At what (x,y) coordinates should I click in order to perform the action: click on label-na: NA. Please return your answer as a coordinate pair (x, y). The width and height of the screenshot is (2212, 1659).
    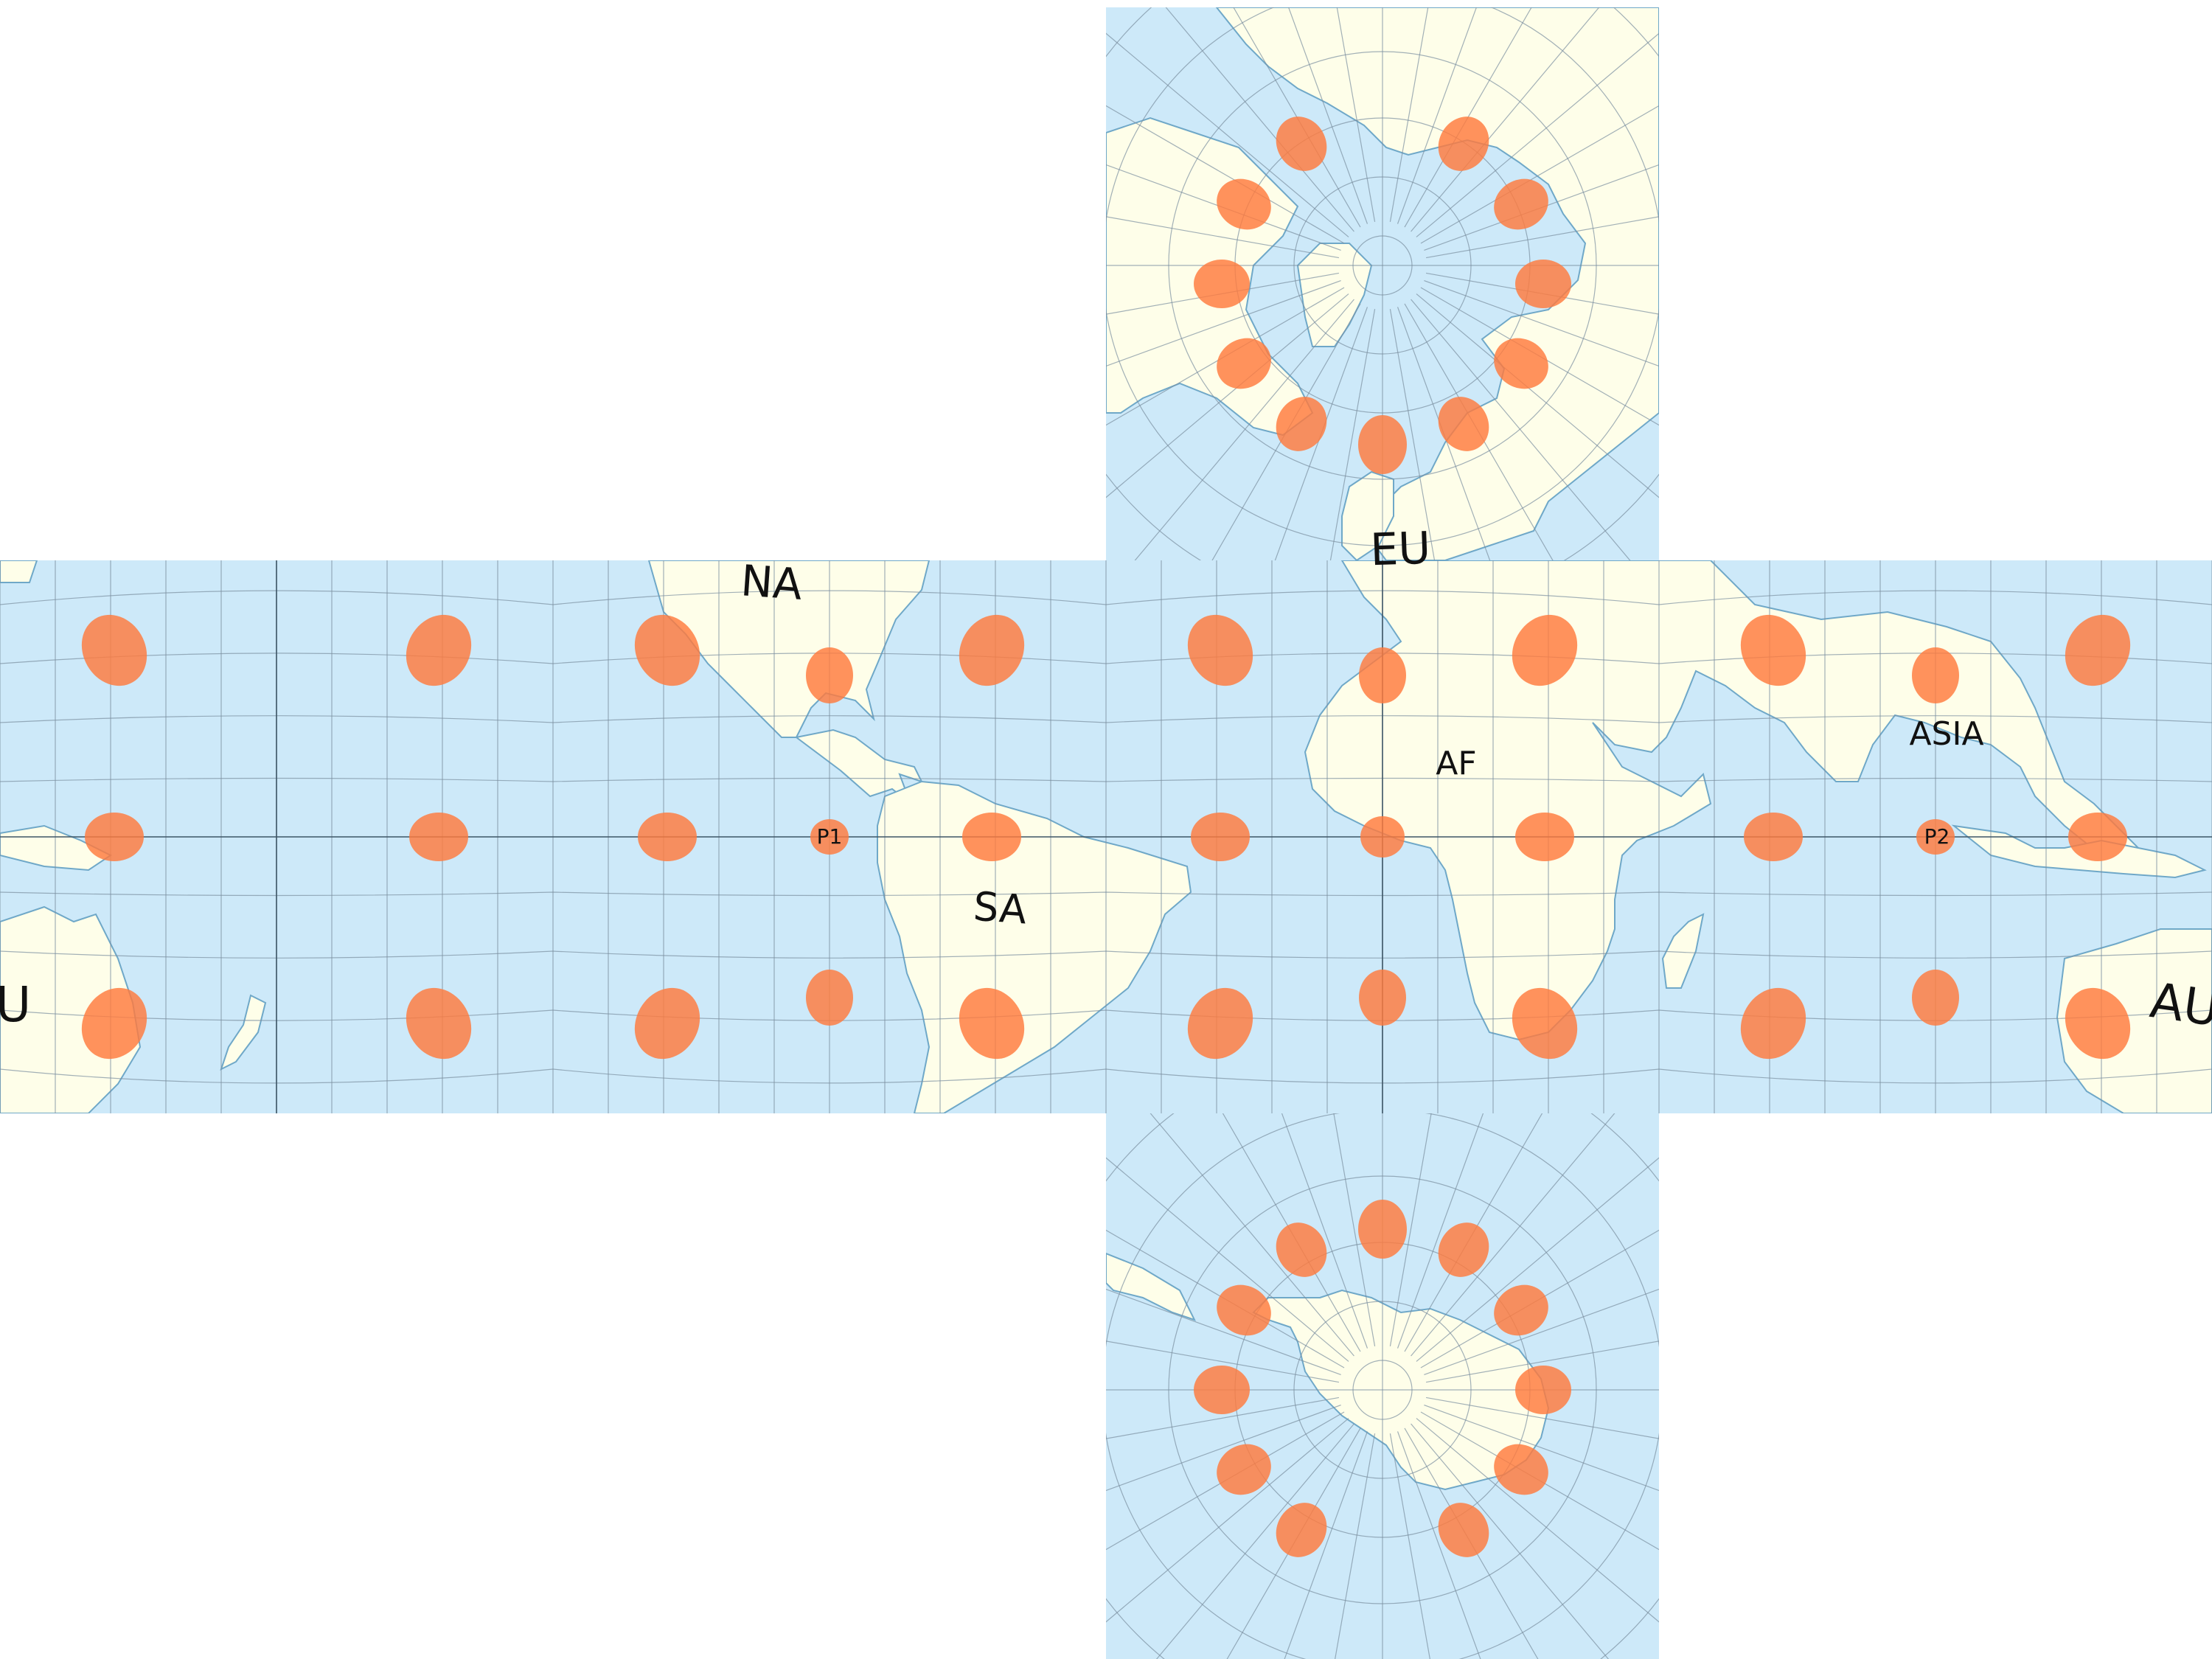
    Looking at the image, I should click on (772, 582).